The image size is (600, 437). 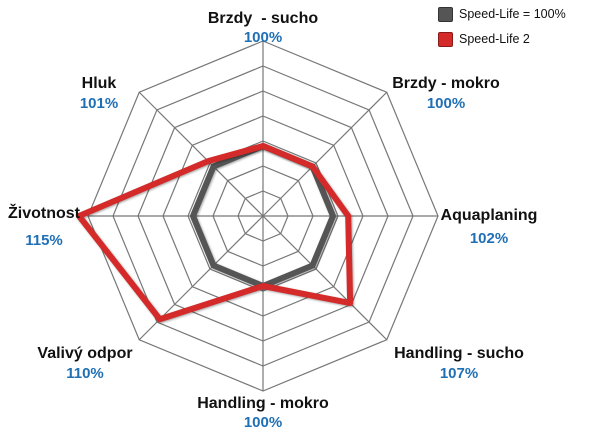 I want to click on axis-label-3: Aquaplaning, so click(x=489, y=215).